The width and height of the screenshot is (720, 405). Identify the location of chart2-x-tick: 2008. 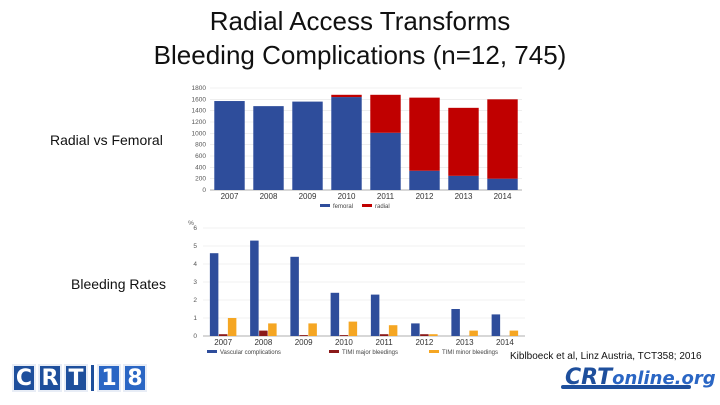
(263, 342).